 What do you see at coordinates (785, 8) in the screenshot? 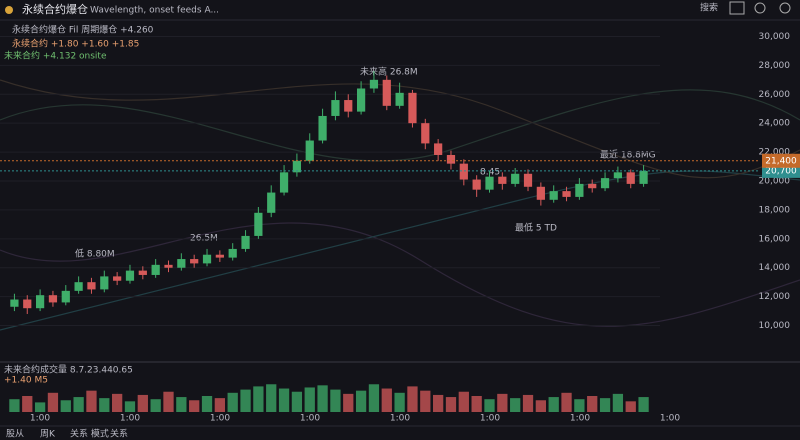
I see `icon-settings` at bounding box center [785, 8].